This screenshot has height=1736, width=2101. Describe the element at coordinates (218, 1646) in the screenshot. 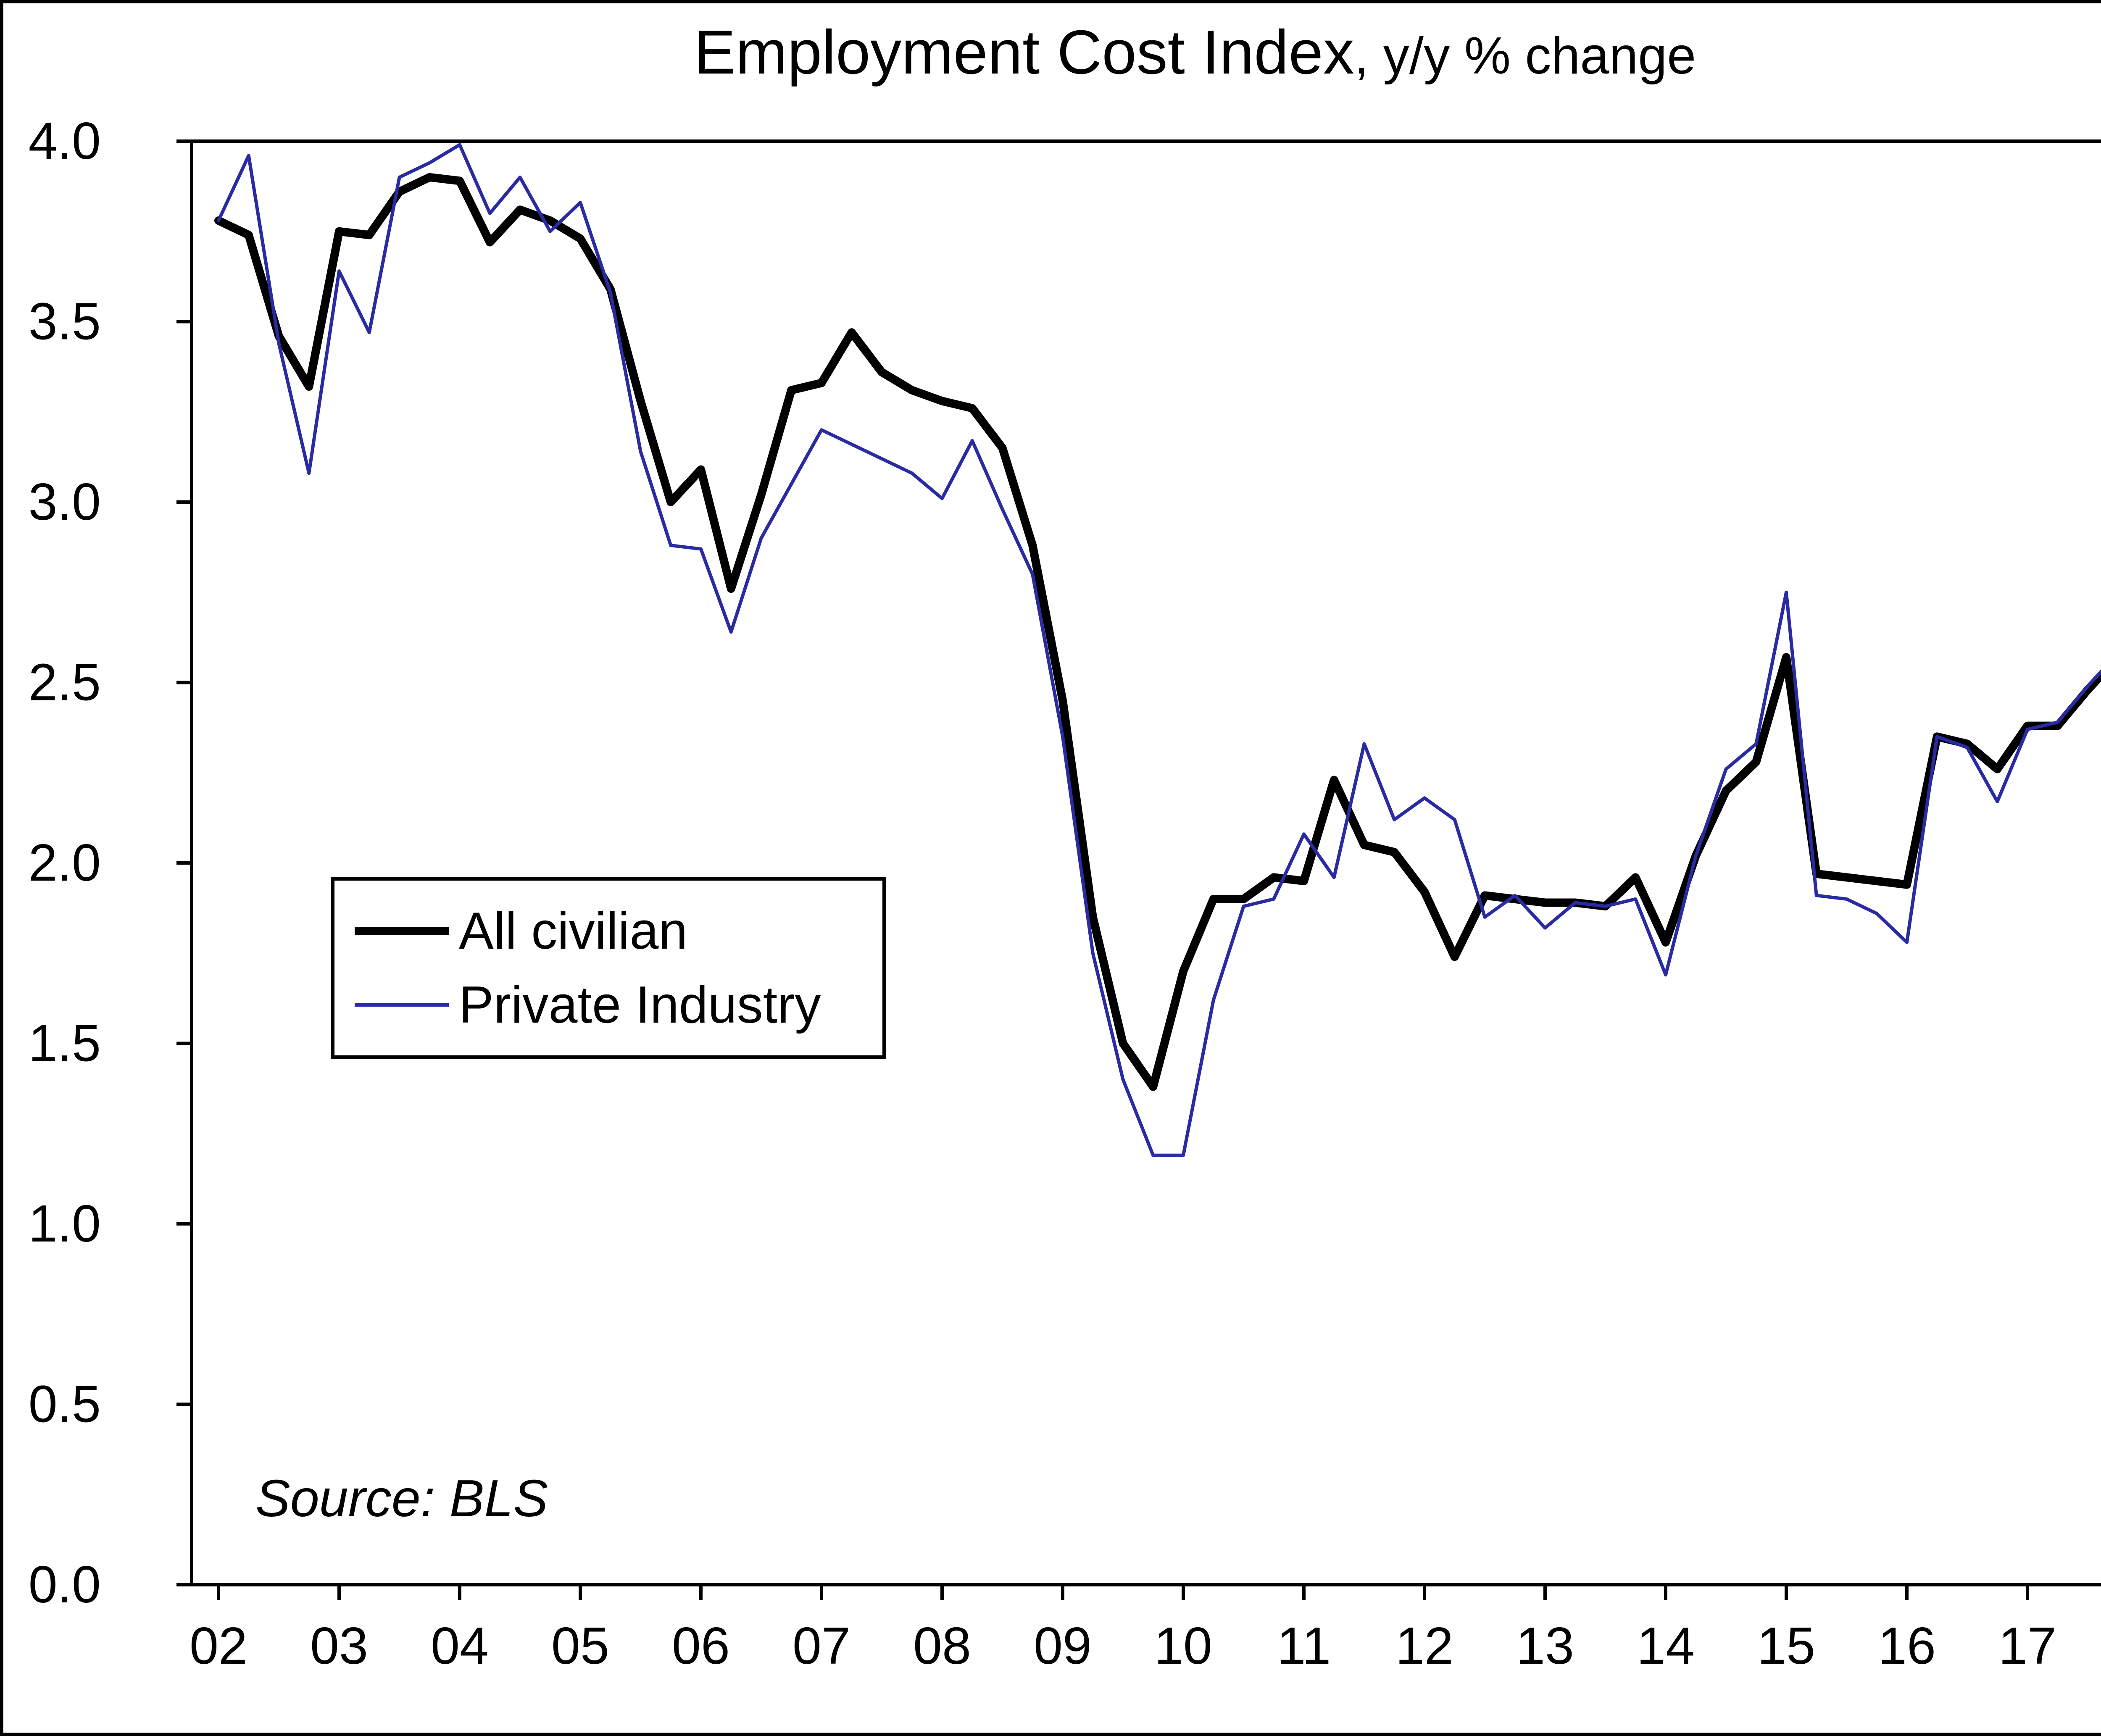

I see `x-tick-label: 02` at that location.